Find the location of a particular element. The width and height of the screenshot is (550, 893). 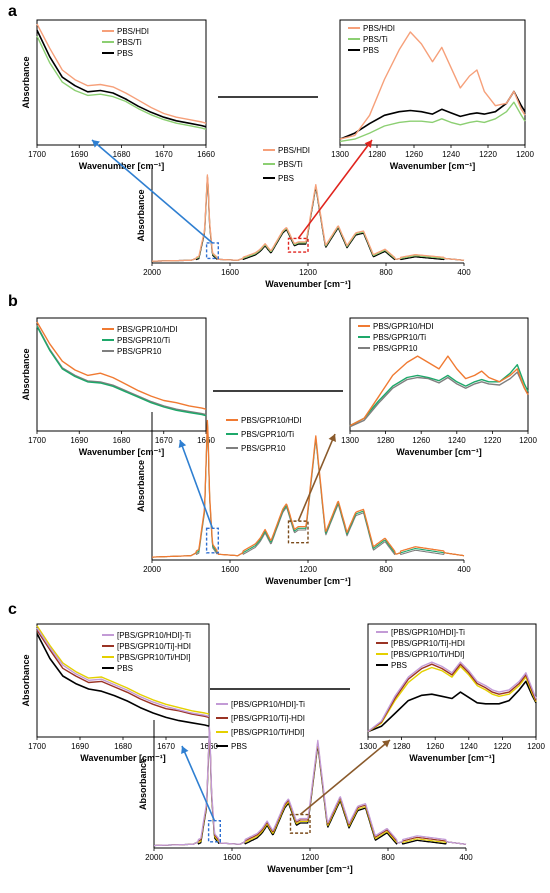

legend-entry: PBS/GPR10/HDI is located at coordinates (403, 326).